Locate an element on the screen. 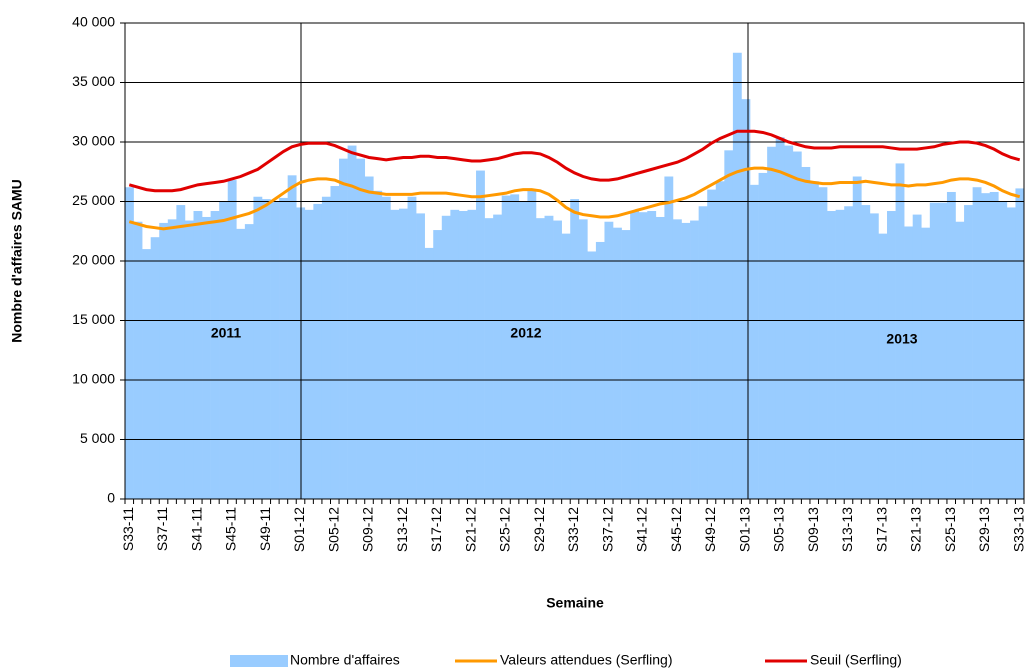 The height and width of the screenshot is (671, 1031). line-series is located at coordinates (574, 198).